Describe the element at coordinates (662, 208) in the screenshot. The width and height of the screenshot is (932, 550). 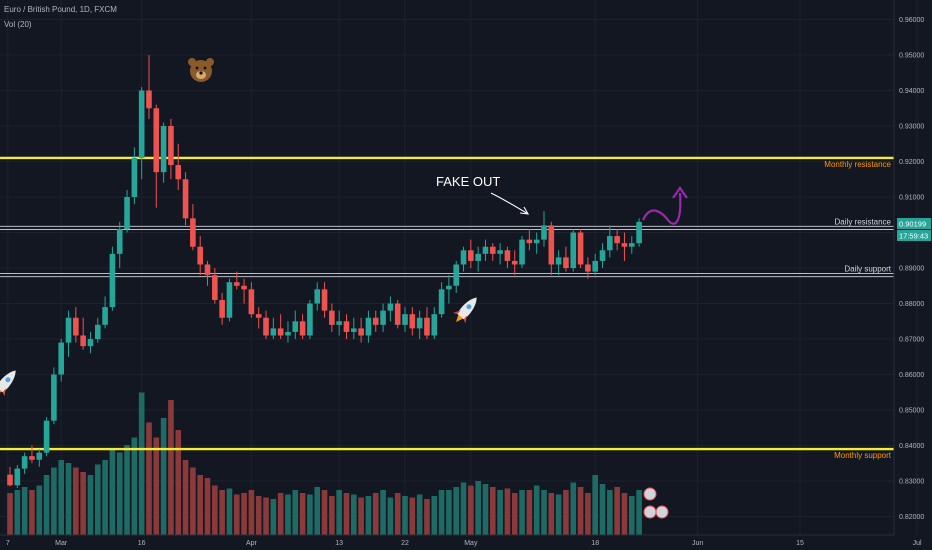
I see `projection-arrow-icon` at that location.